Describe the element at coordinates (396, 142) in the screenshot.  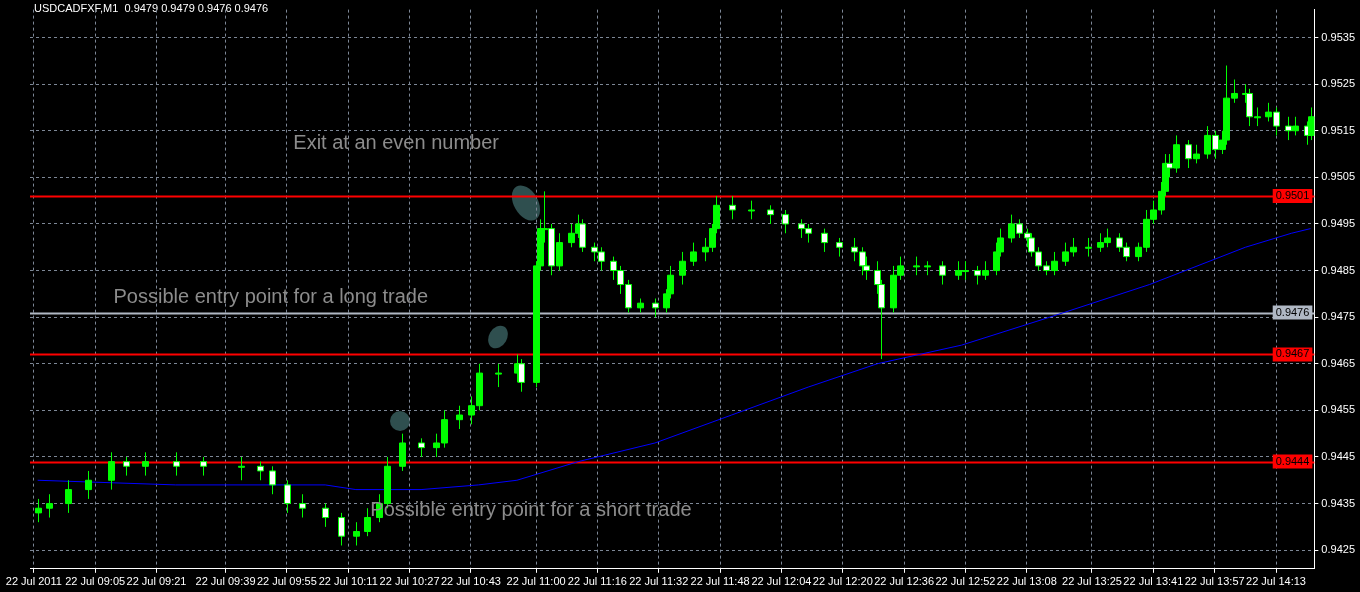
I see `annotation: Exit at an even number` at that location.